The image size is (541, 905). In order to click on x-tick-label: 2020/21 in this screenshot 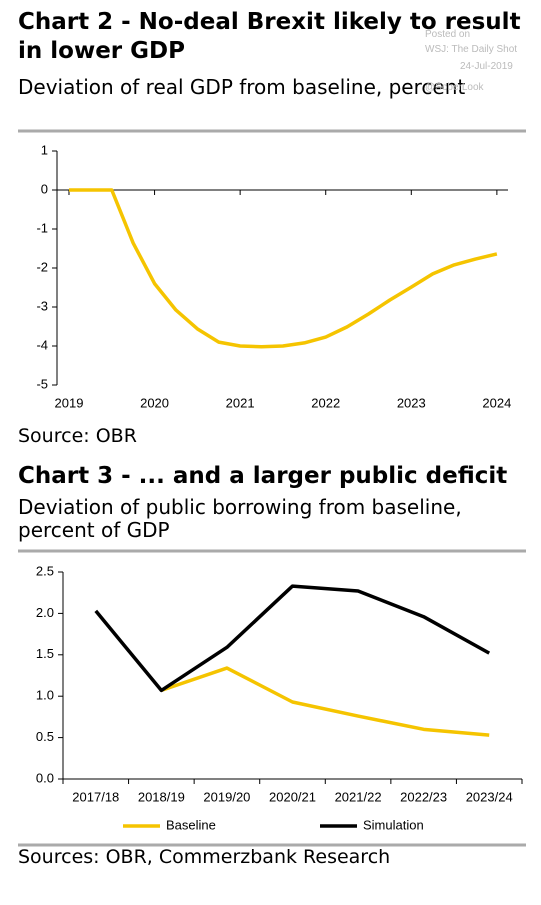, I will do `click(292, 796)`.